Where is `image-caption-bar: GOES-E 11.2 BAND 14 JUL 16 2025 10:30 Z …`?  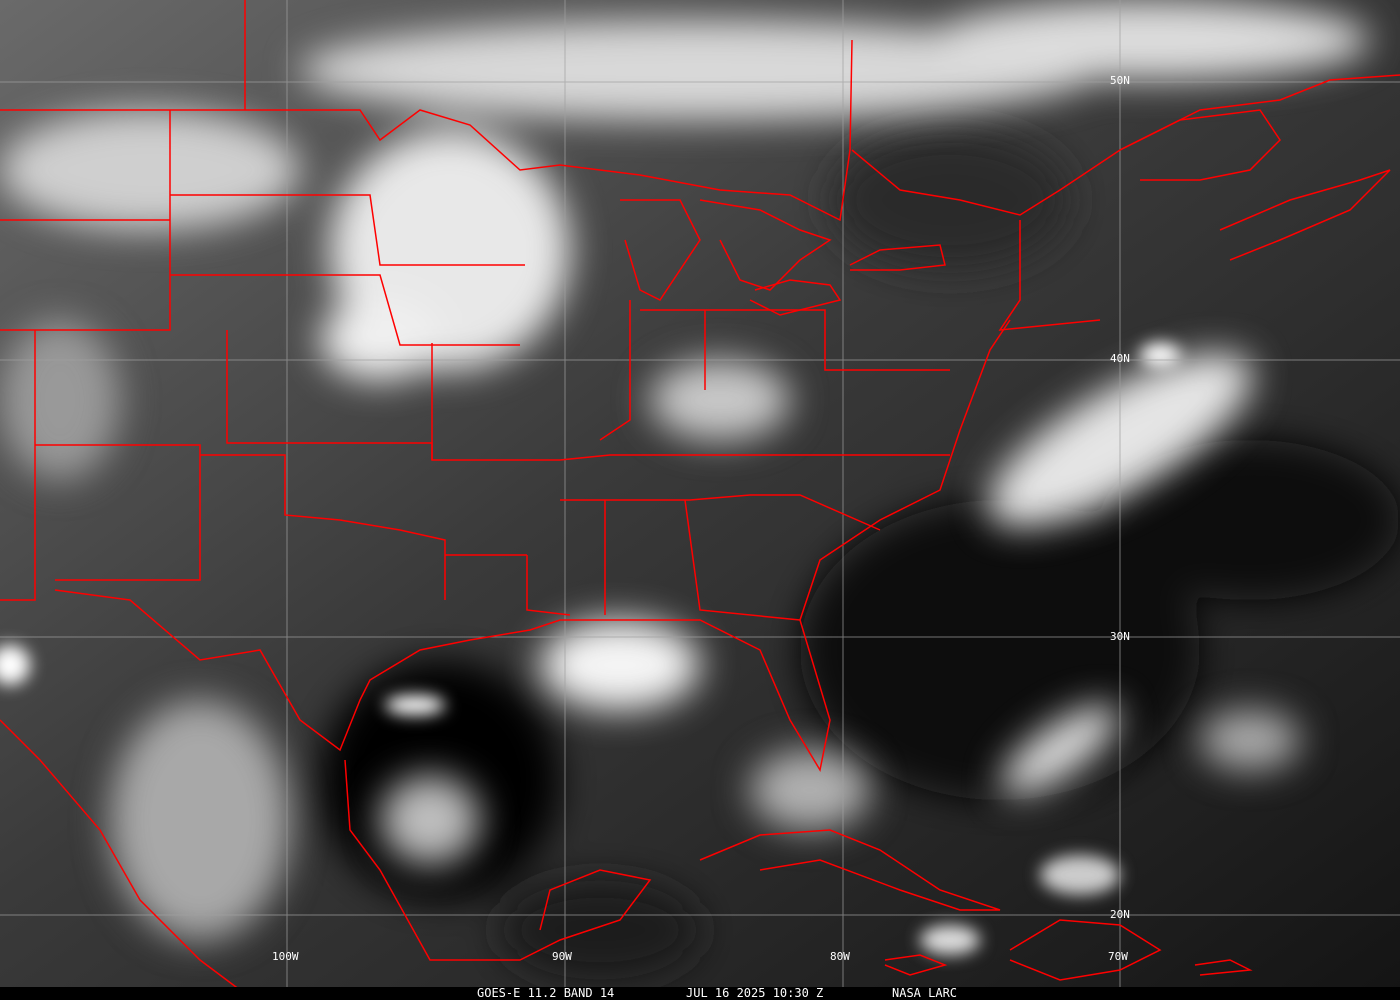
image-caption-bar: GOES-E 11.2 BAND 14 JUL 16 2025 10:30 Z … is located at coordinates (700, 993).